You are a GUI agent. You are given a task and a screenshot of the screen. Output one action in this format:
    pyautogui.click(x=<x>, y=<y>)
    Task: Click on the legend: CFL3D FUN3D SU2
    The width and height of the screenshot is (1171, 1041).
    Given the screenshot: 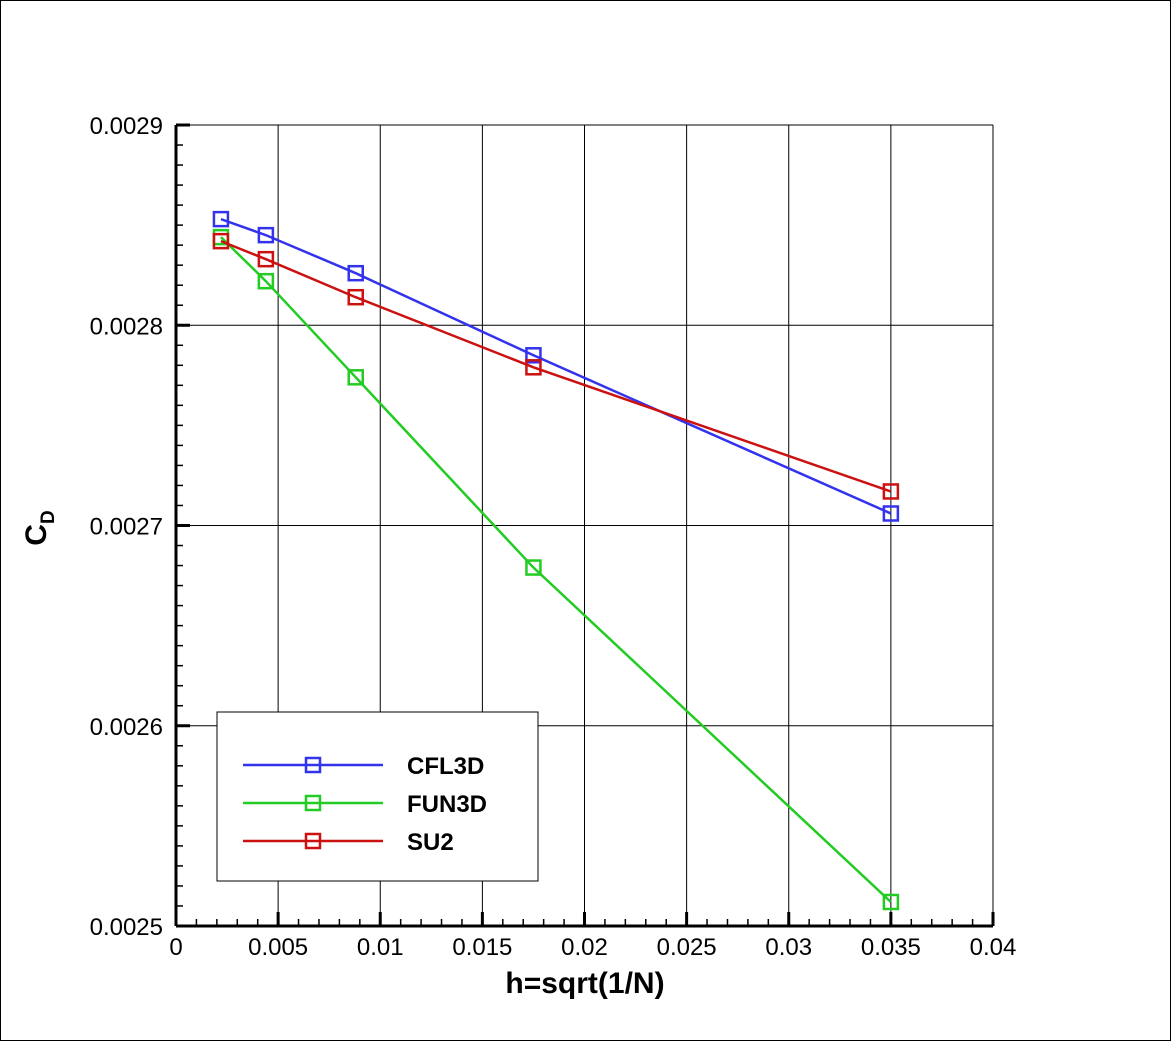 What is the action you would take?
    pyautogui.click(x=377, y=796)
    